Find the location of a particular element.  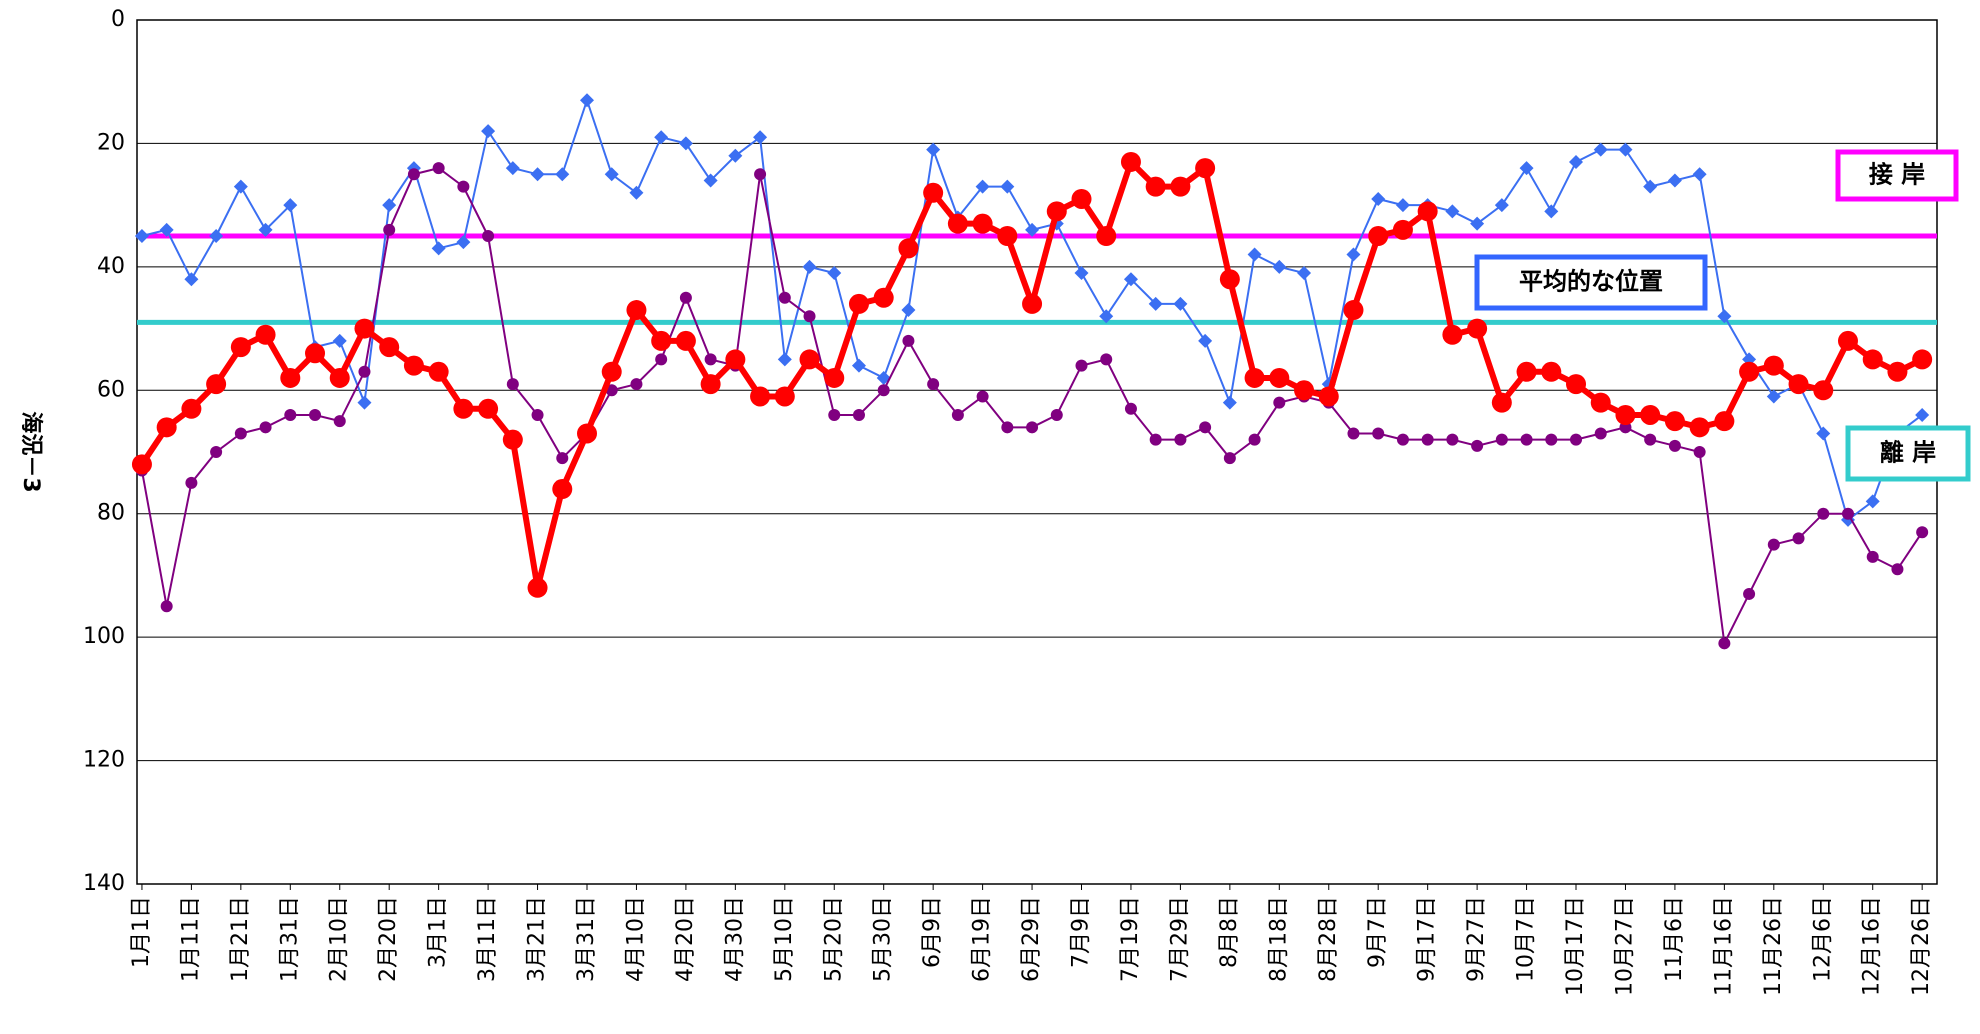

x-tick-label: 7月9日 is located at coordinates (1081, 932).